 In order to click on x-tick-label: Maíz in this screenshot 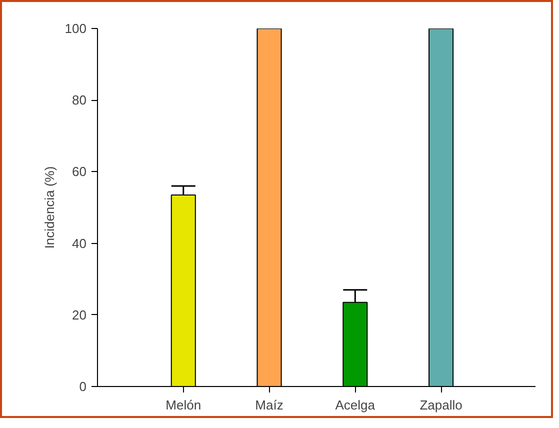, I will do `click(269, 405)`.